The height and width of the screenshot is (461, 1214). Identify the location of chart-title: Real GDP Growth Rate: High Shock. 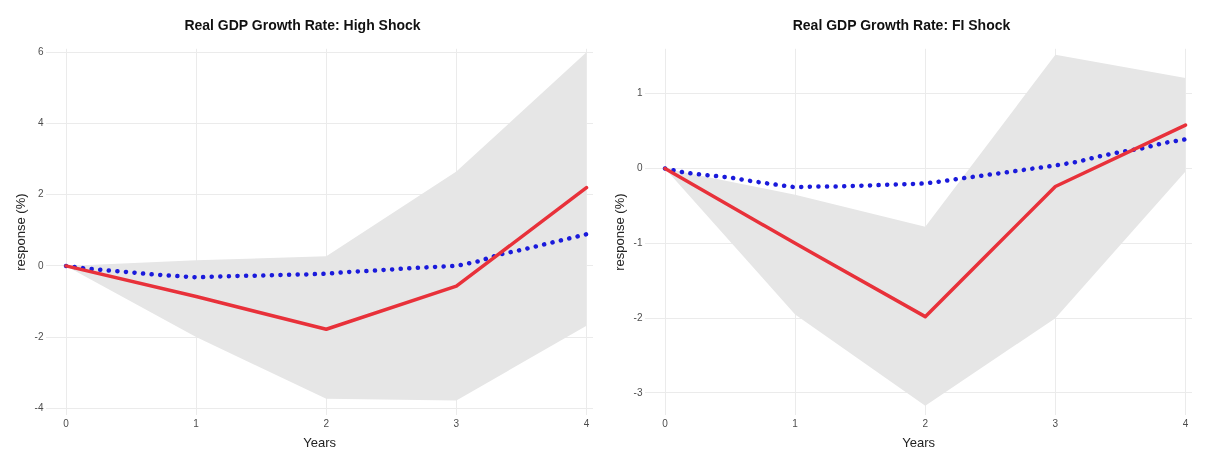
(302, 25).